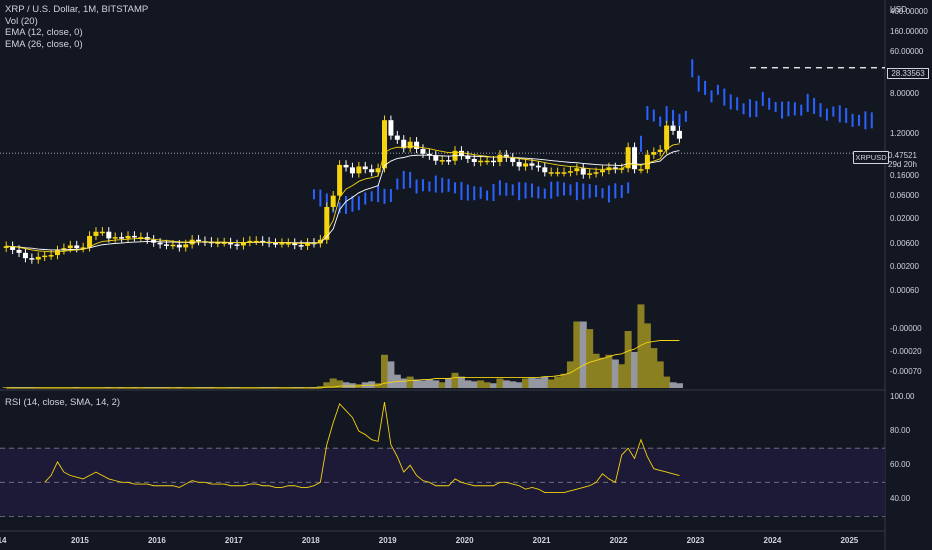 The height and width of the screenshot is (550, 932). I want to click on price-tick: 160.00000, so click(909, 31).